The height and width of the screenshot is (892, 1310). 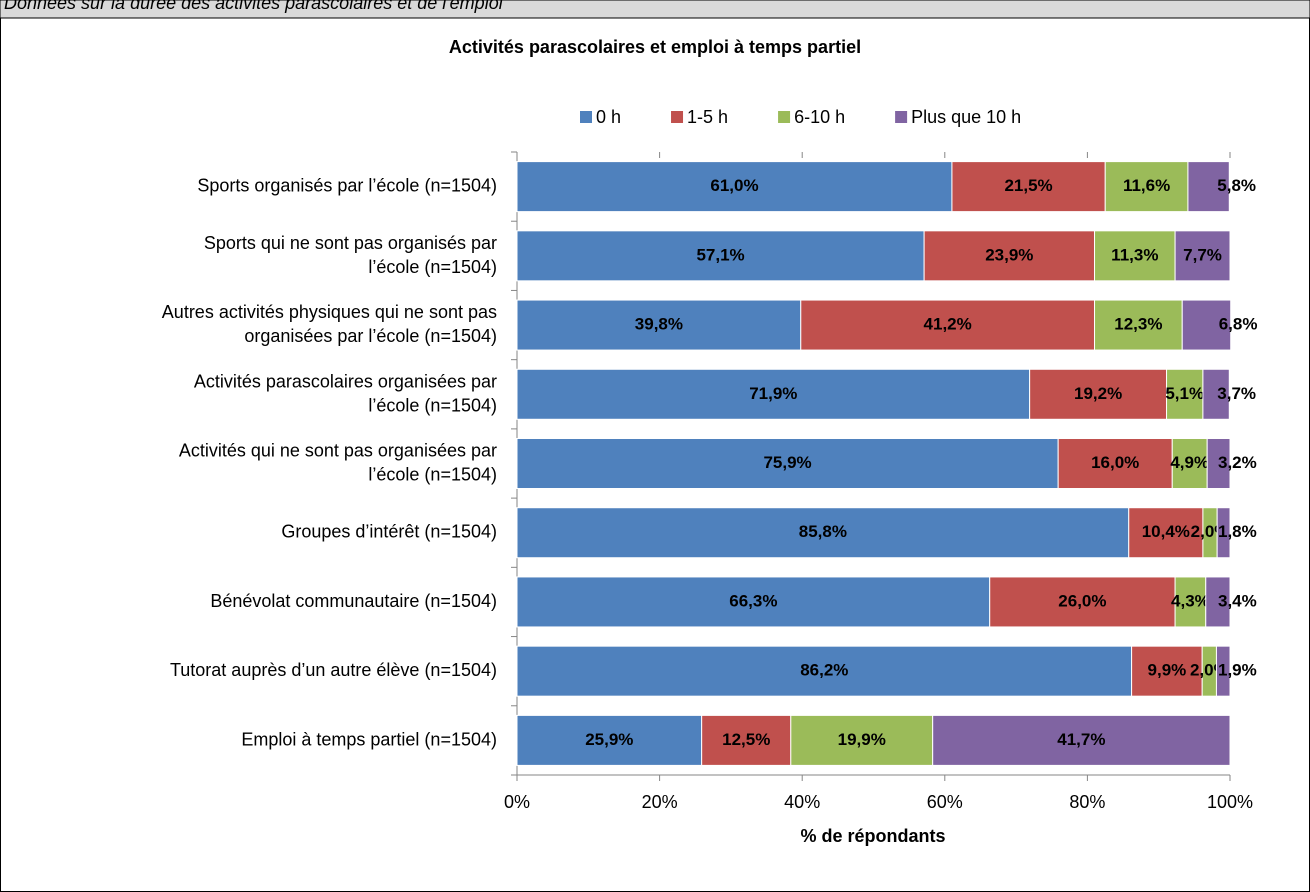 I want to click on data-label: 41,2%, so click(x=948, y=324).